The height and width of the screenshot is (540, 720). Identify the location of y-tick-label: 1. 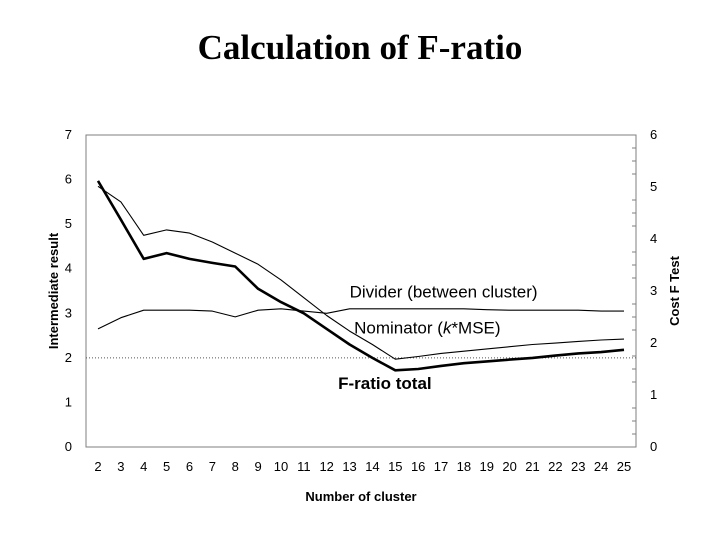
(68, 401).